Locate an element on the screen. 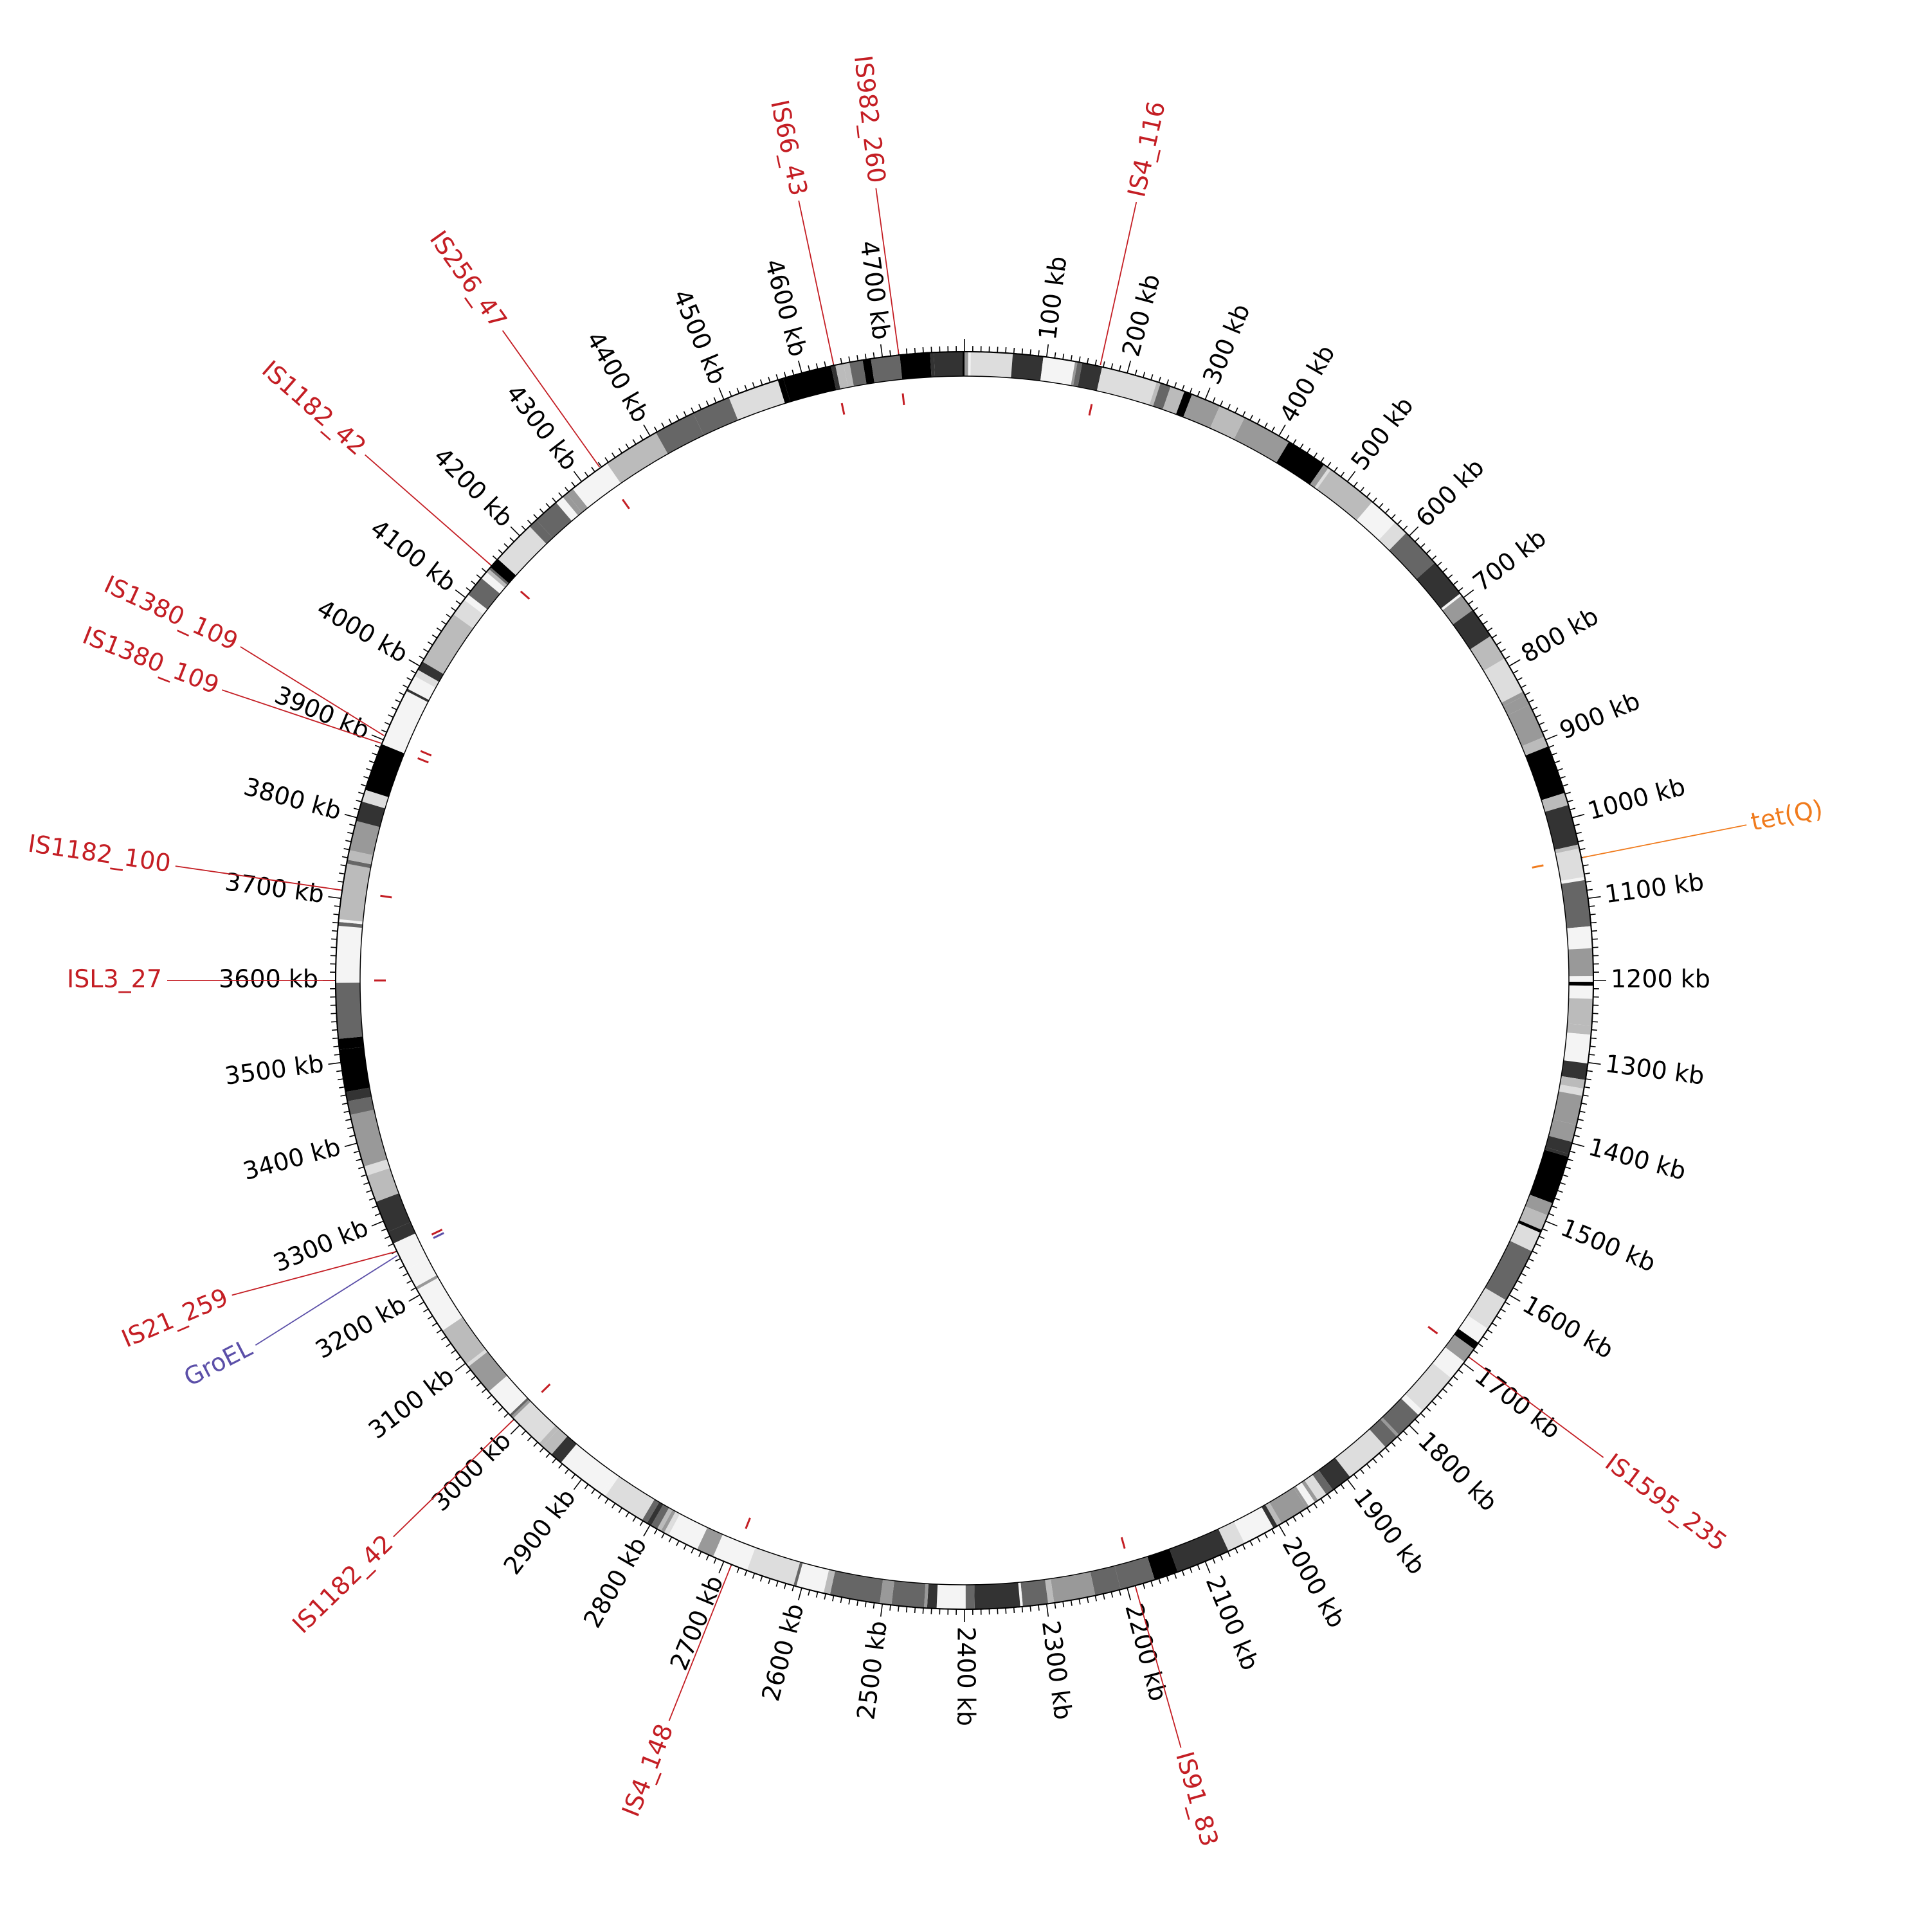 This screenshot has height=1932, width=1929. is-element-label: IS1182_42 is located at coordinates (343, 1584).